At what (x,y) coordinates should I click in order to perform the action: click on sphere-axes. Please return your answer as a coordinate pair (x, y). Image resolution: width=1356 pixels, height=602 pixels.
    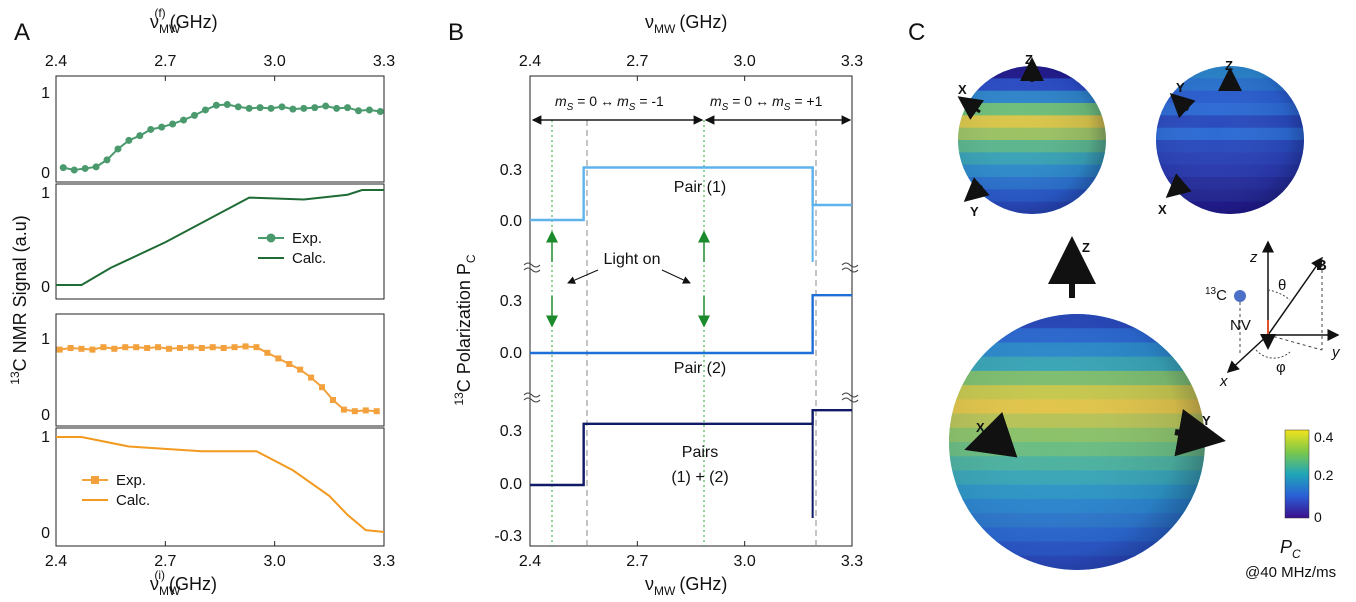
    Looking at the image, I should click on (1099, 257).